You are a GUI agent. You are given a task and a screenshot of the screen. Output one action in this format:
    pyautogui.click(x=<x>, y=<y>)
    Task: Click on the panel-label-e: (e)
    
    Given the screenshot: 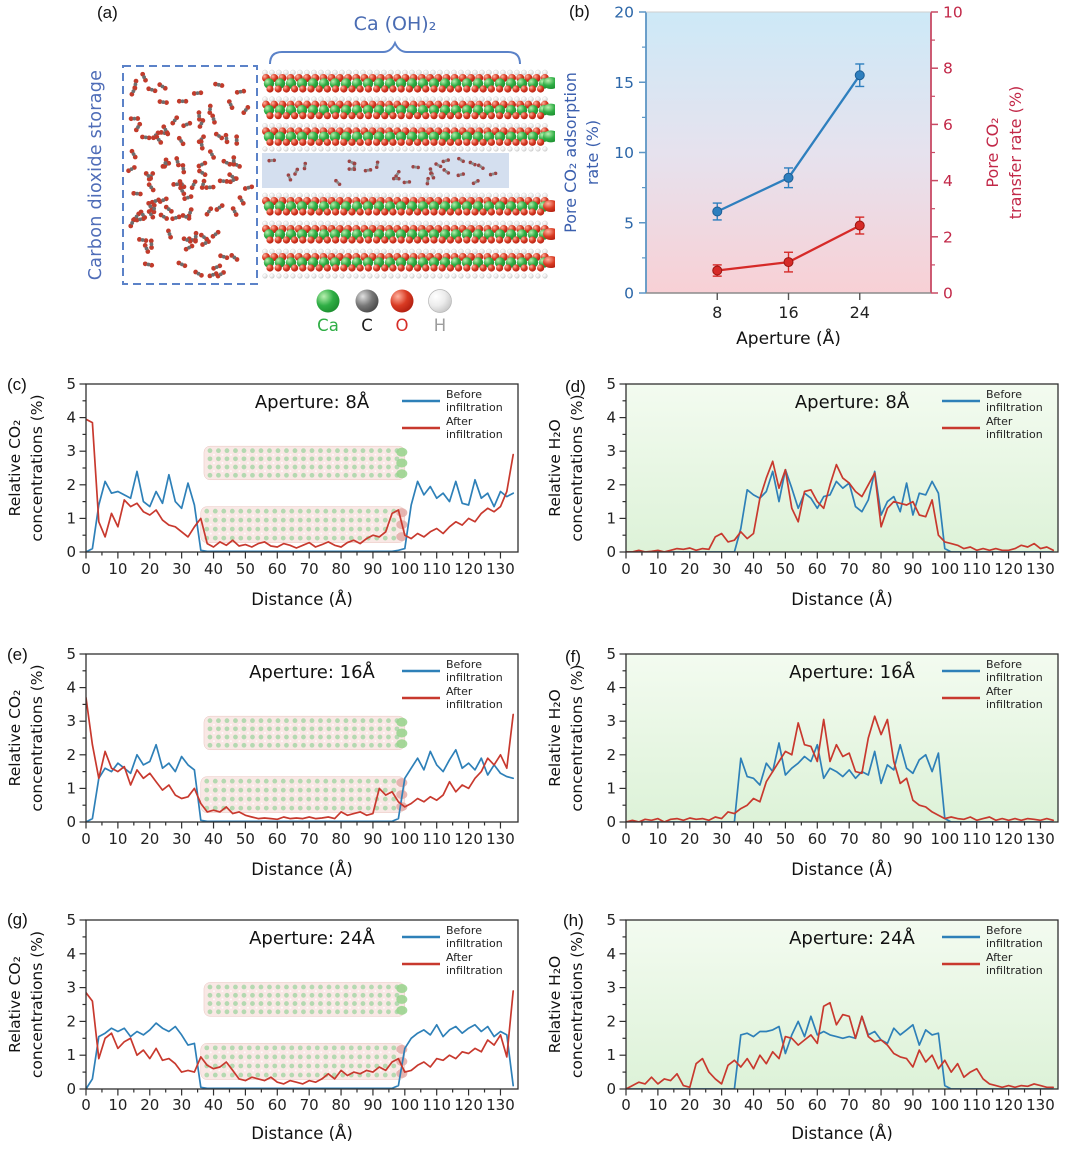 What is the action you would take?
    pyautogui.click(x=17, y=654)
    